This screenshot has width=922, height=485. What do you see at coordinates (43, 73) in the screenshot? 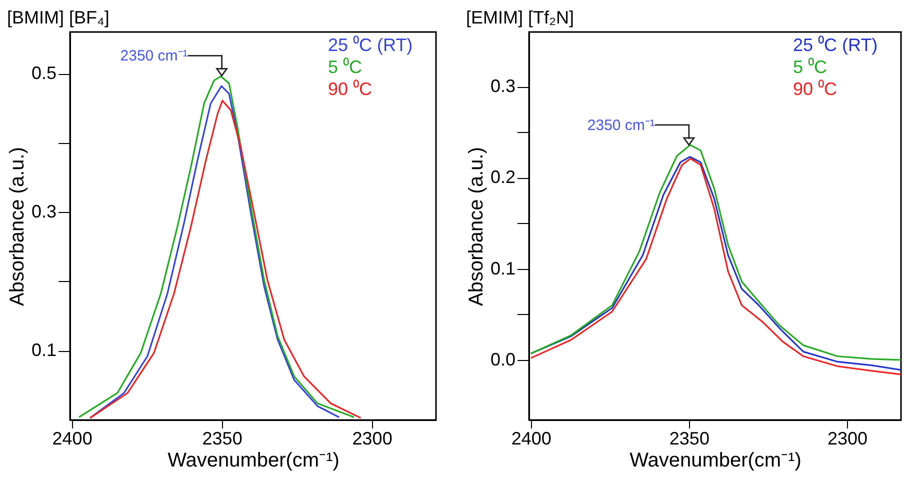
I see `y-tick-label: 0.5` at bounding box center [43, 73].